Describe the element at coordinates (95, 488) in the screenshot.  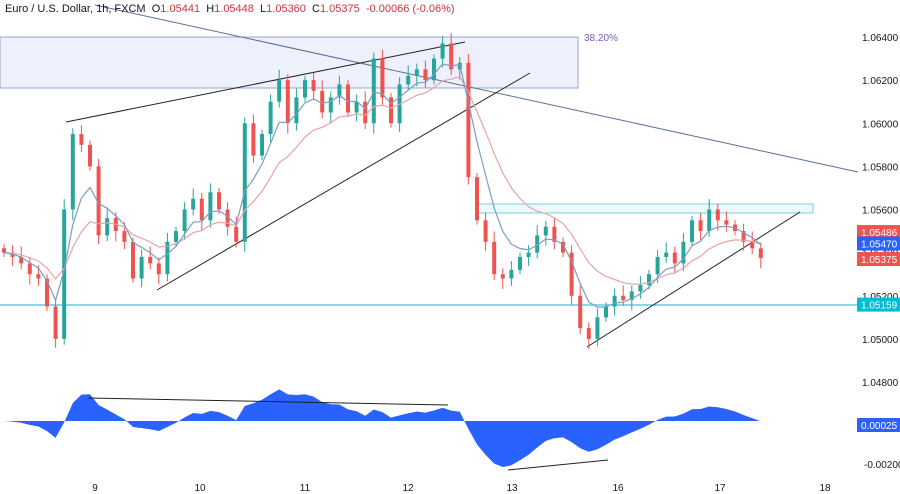
I see `time-tick: 9` at that location.